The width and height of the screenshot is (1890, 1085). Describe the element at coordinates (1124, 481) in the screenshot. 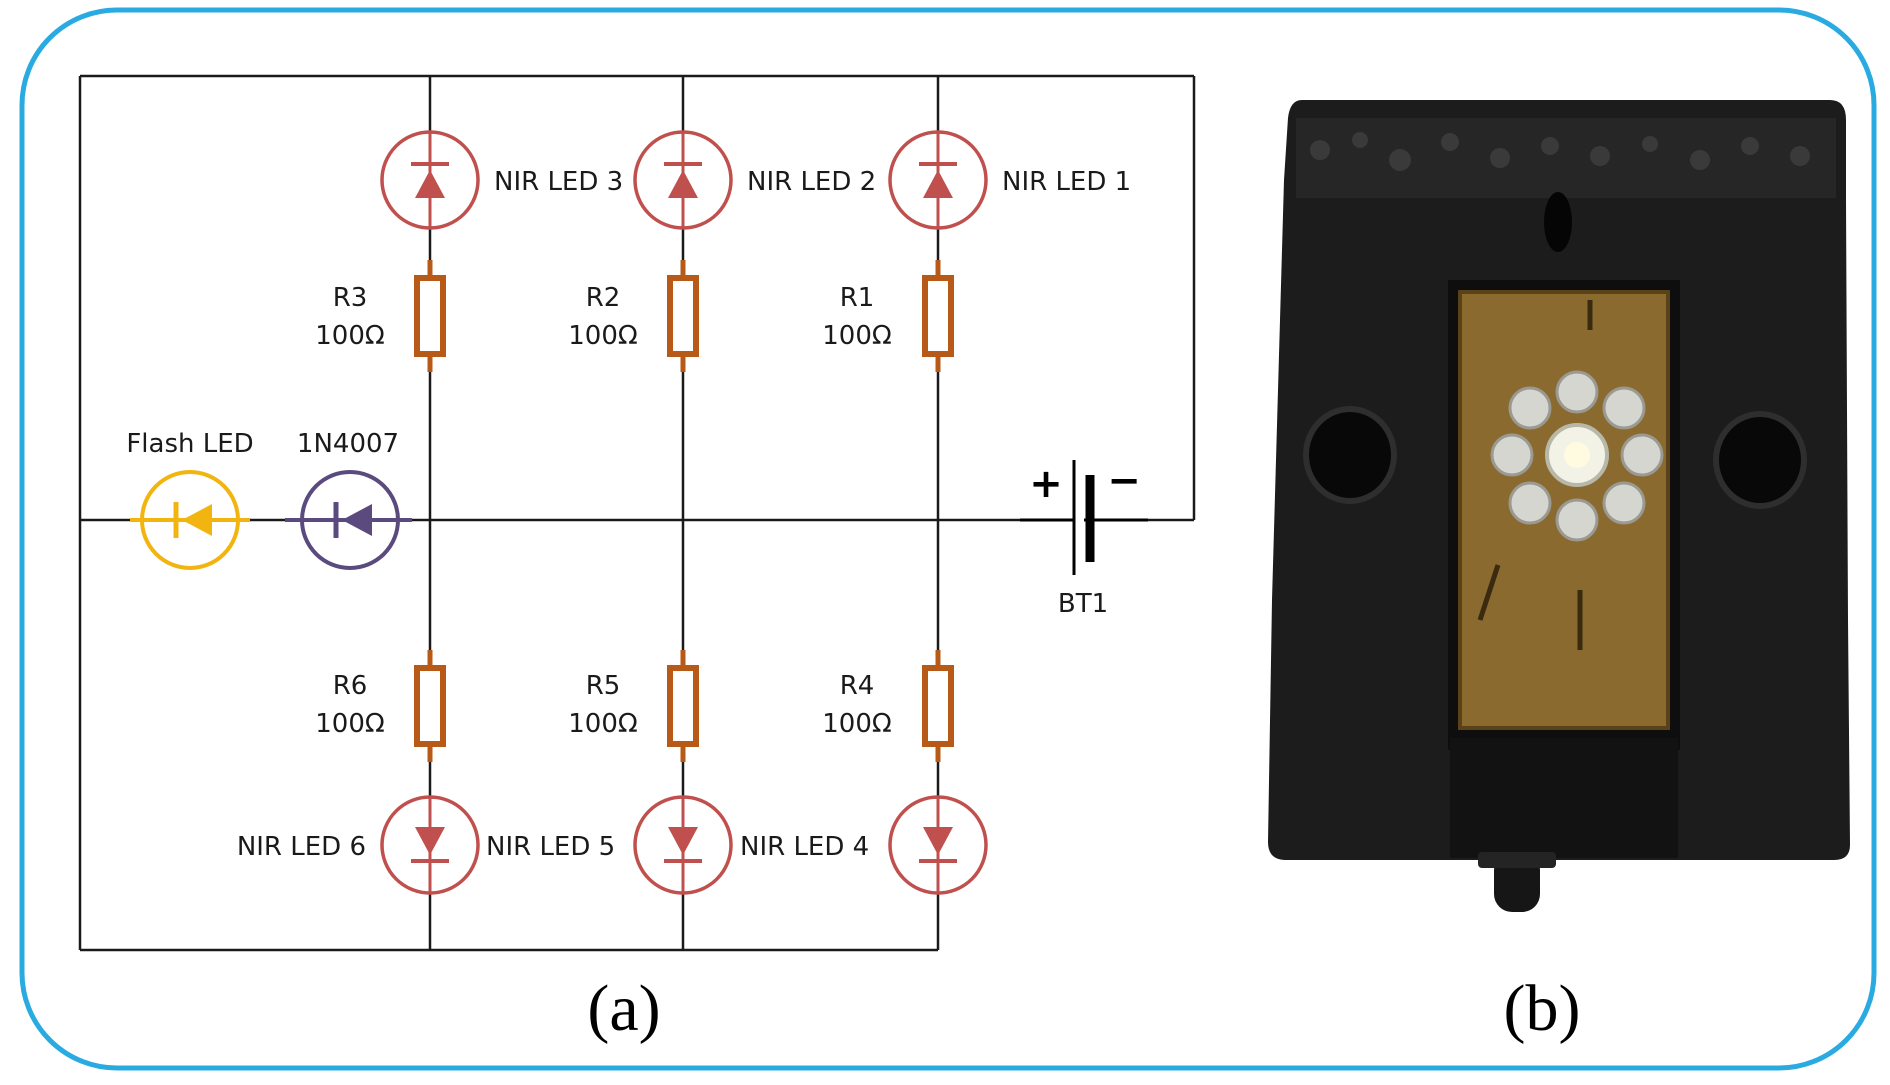

I see `battery-minus-sign: −` at that location.